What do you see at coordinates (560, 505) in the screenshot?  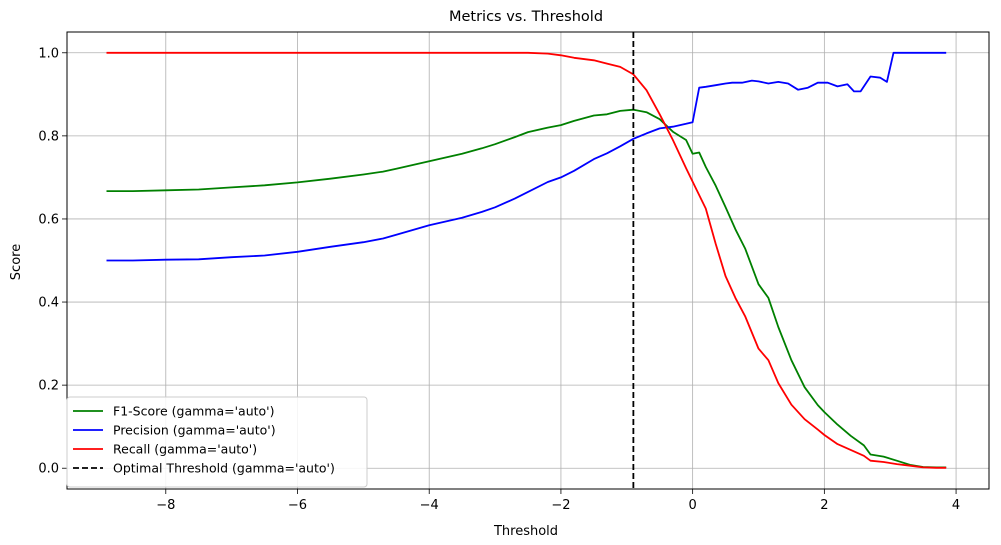 I see `x-tick-label: −2` at bounding box center [560, 505].